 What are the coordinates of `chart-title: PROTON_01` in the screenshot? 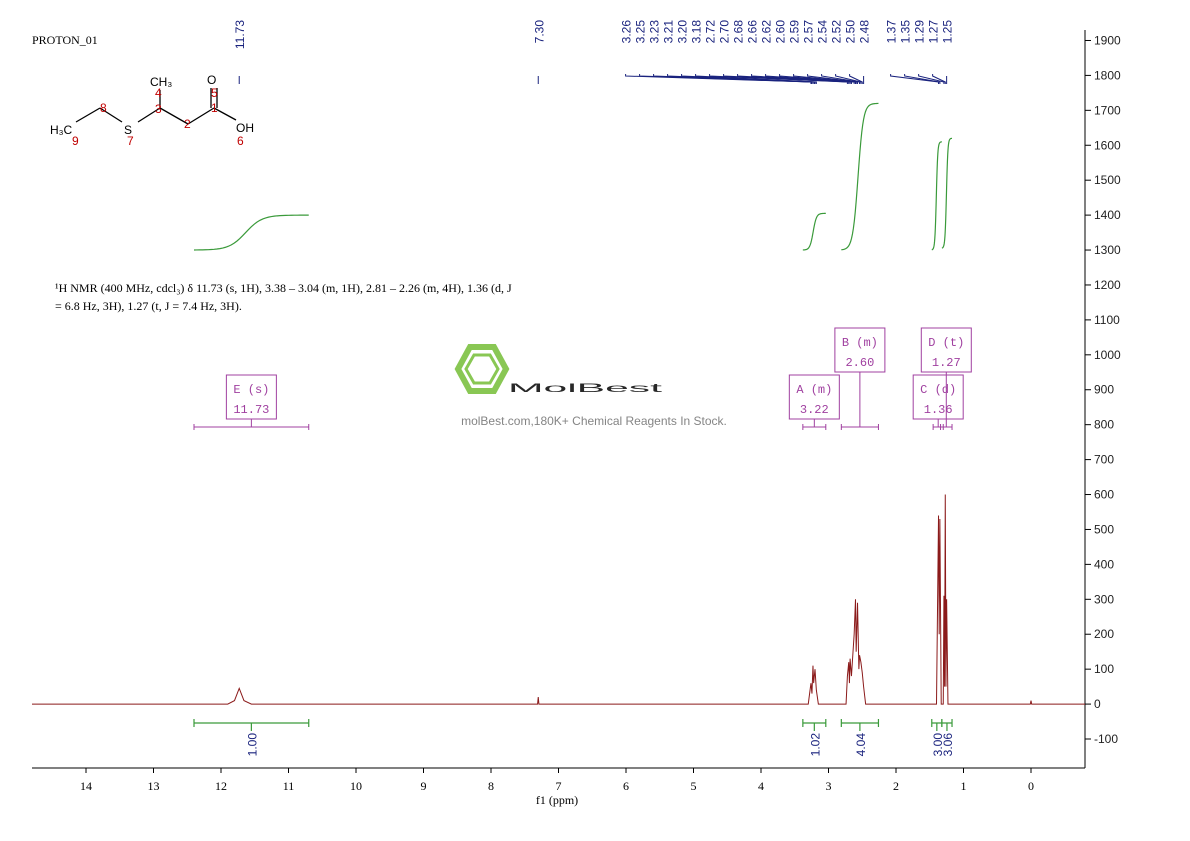 It's located at (65, 40).